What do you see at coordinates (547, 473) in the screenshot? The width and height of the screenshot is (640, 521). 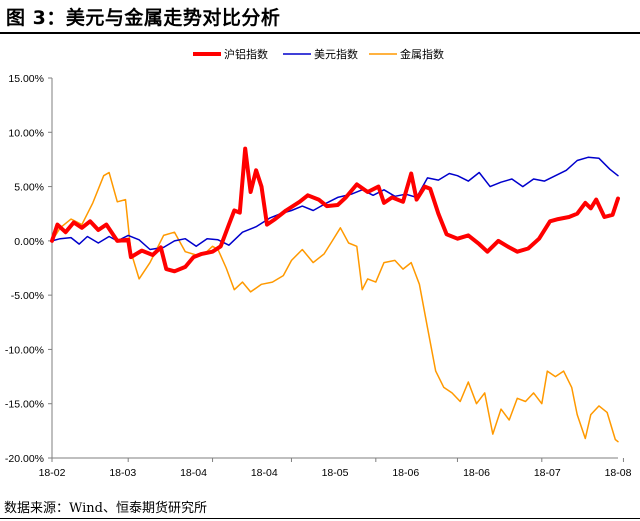 I see `x-tick-label: 18-07` at bounding box center [547, 473].